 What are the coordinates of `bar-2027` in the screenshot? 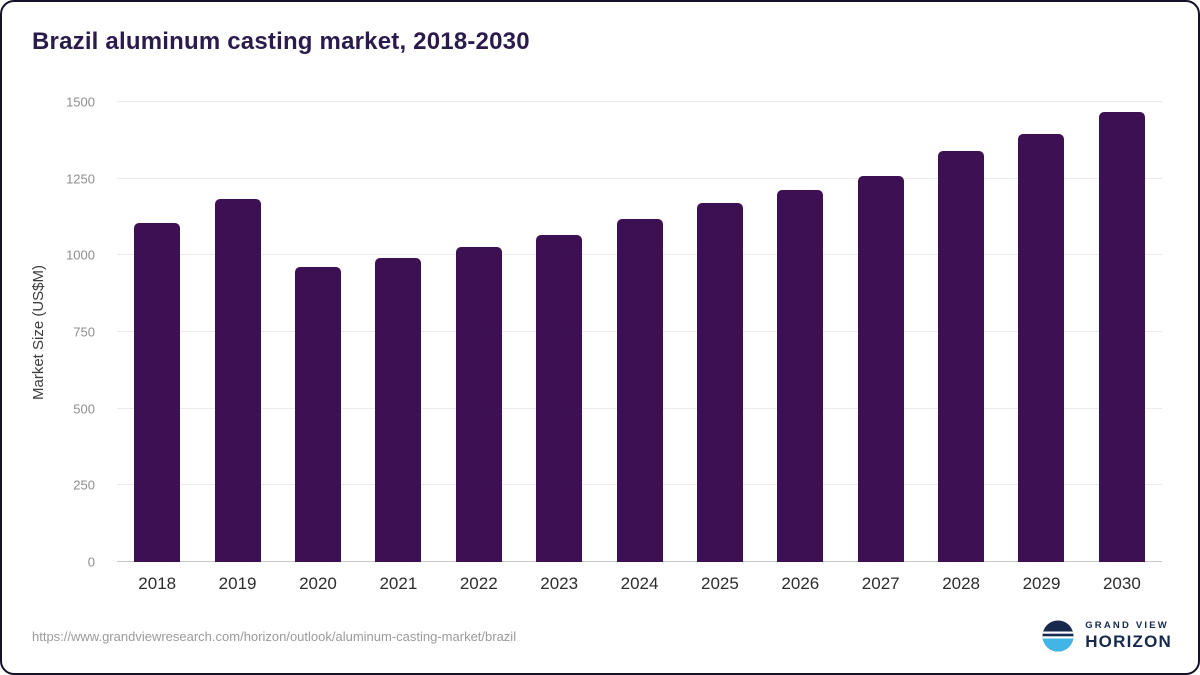 It's located at (880, 368).